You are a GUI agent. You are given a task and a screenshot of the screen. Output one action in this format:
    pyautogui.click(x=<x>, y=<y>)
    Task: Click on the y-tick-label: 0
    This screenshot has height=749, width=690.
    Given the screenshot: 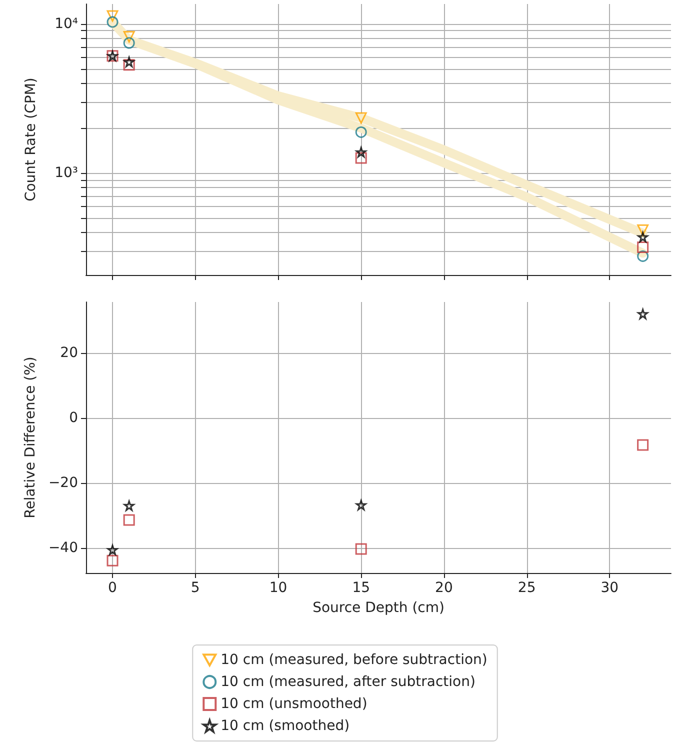 What is the action you would take?
    pyautogui.click(x=73, y=418)
    